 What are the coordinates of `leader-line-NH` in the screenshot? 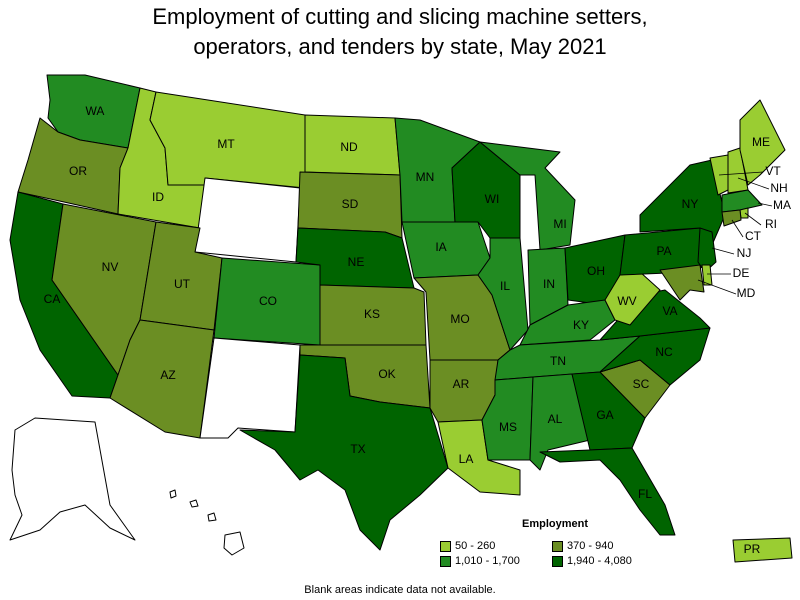 It's located at (753, 183).